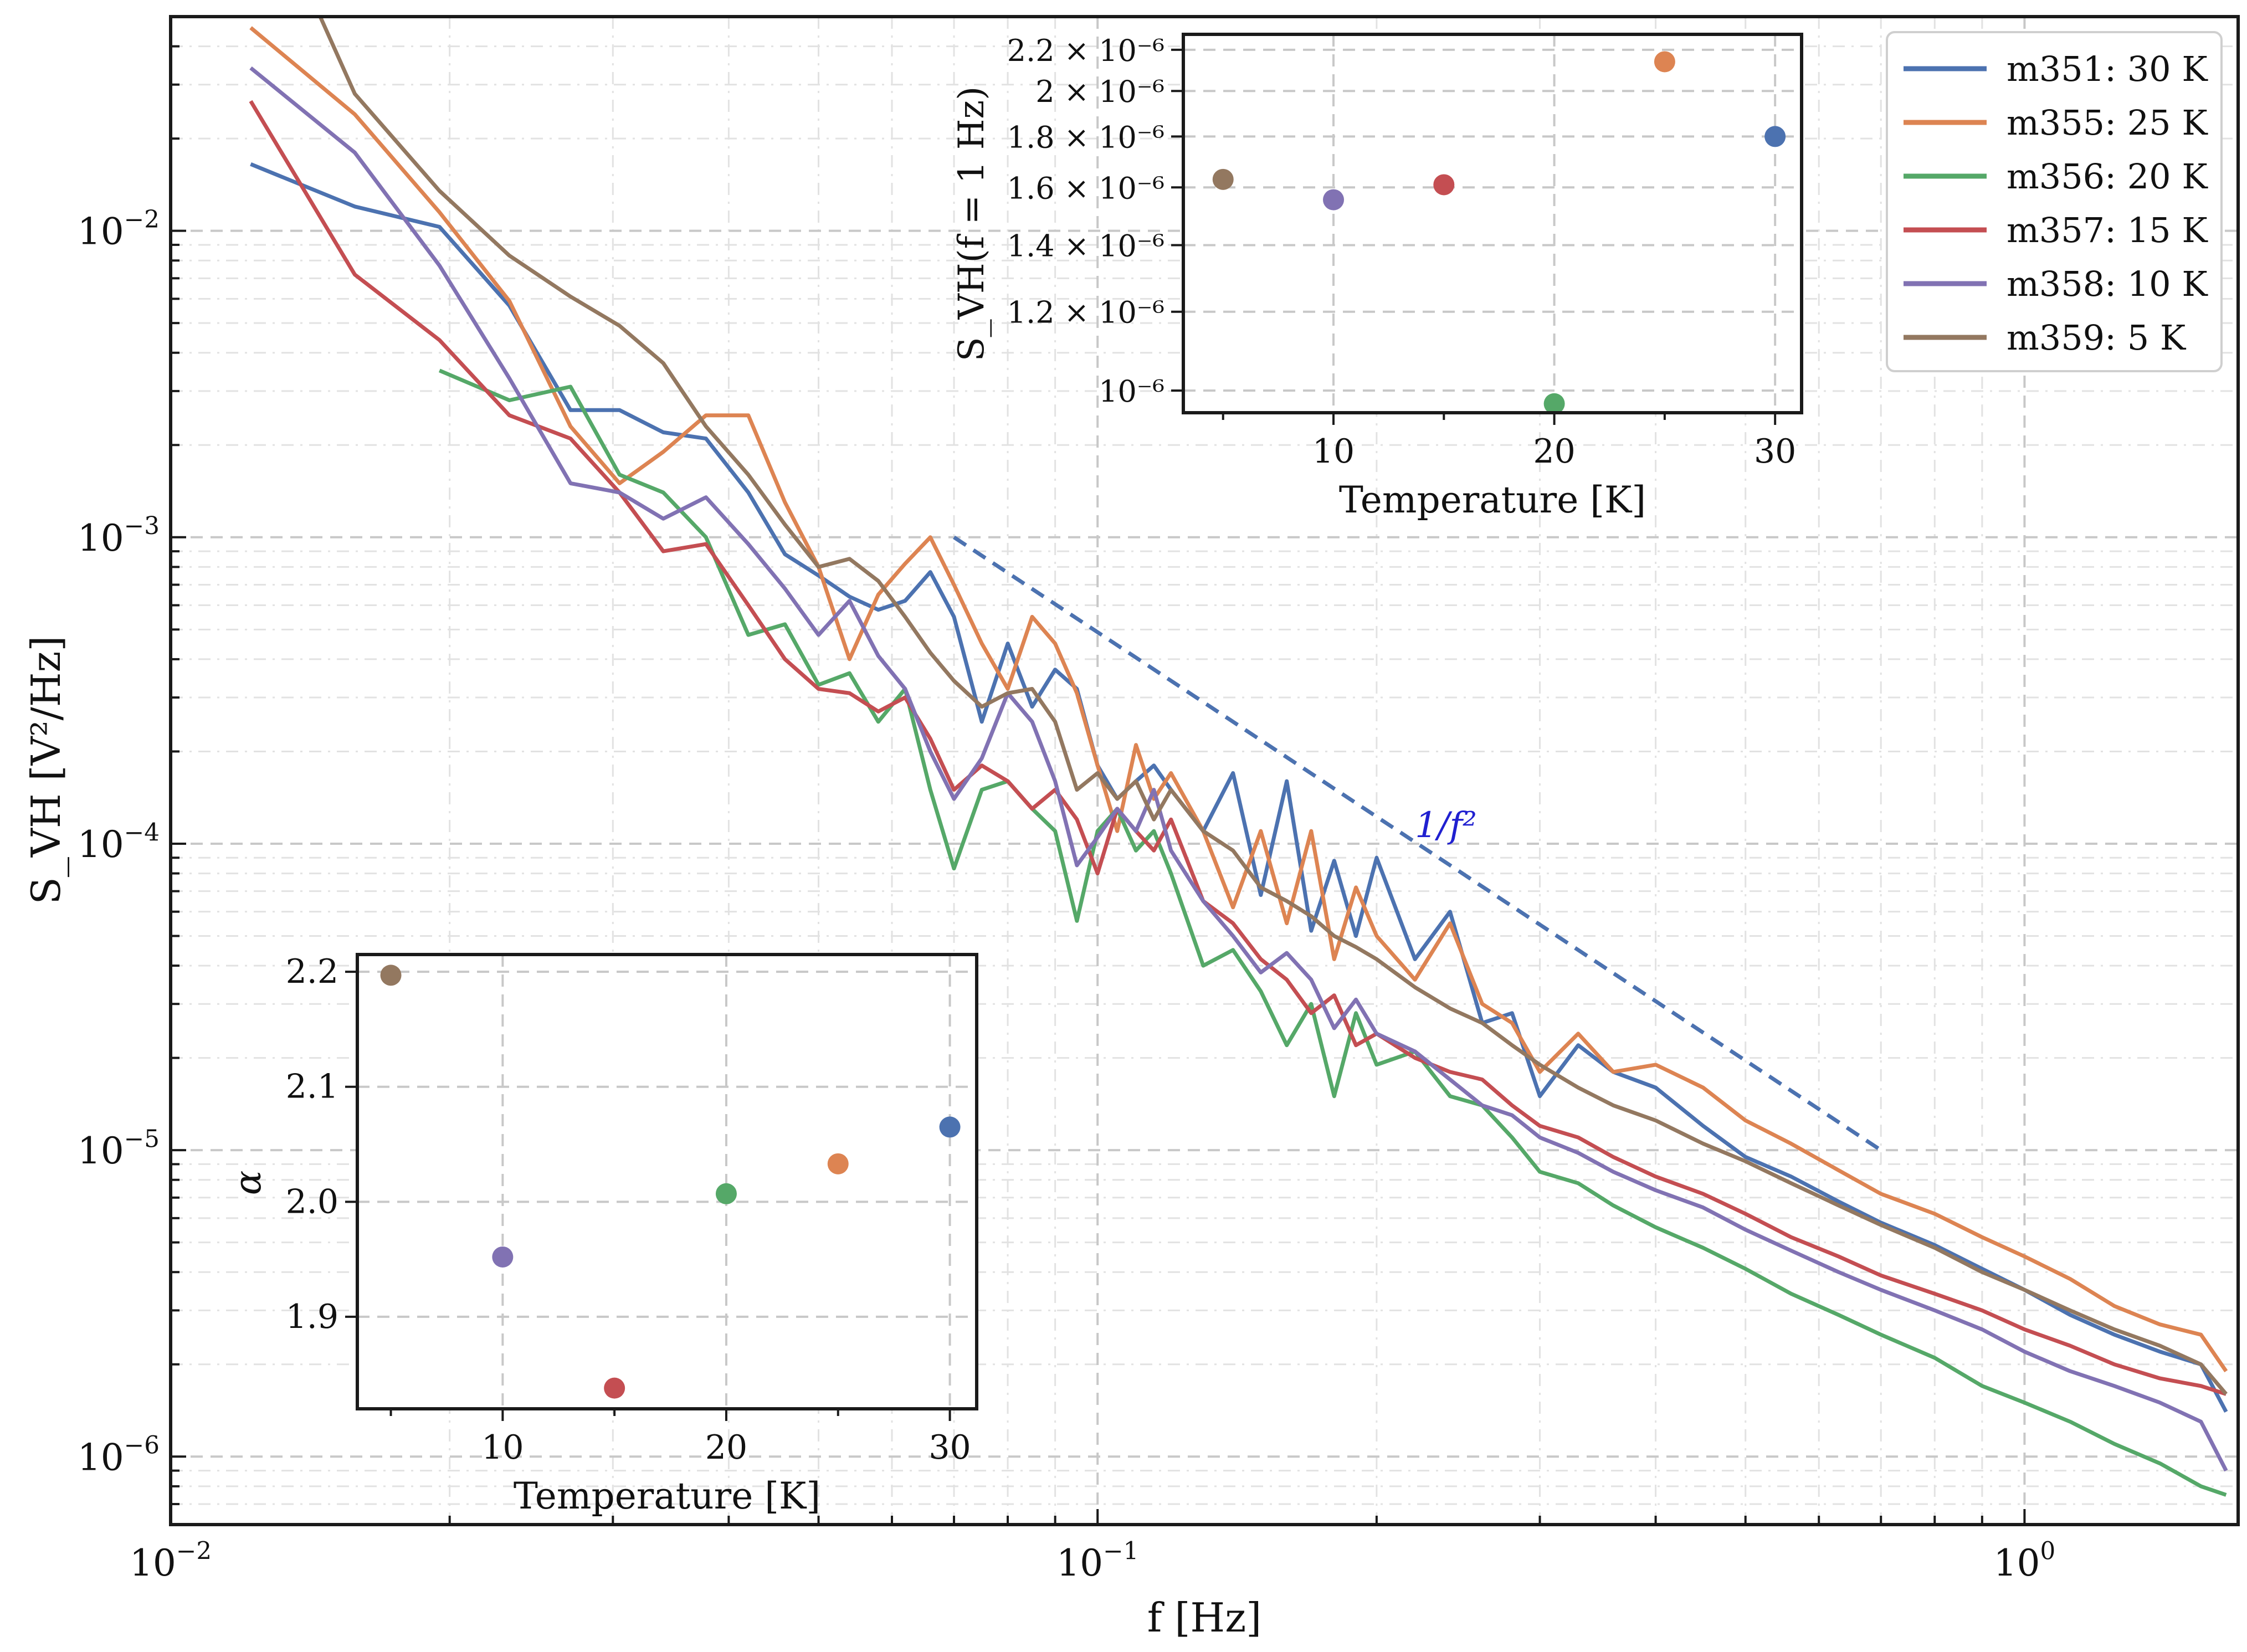  Describe the element at coordinates (726, 1447) in the screenshot. I see `inset-bottom-x-tick-label: 20` at that location.